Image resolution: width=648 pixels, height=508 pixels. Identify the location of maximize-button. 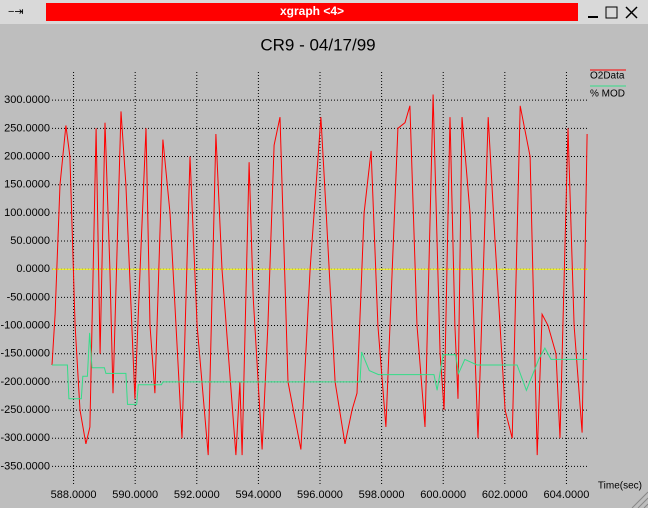
(611, 12).